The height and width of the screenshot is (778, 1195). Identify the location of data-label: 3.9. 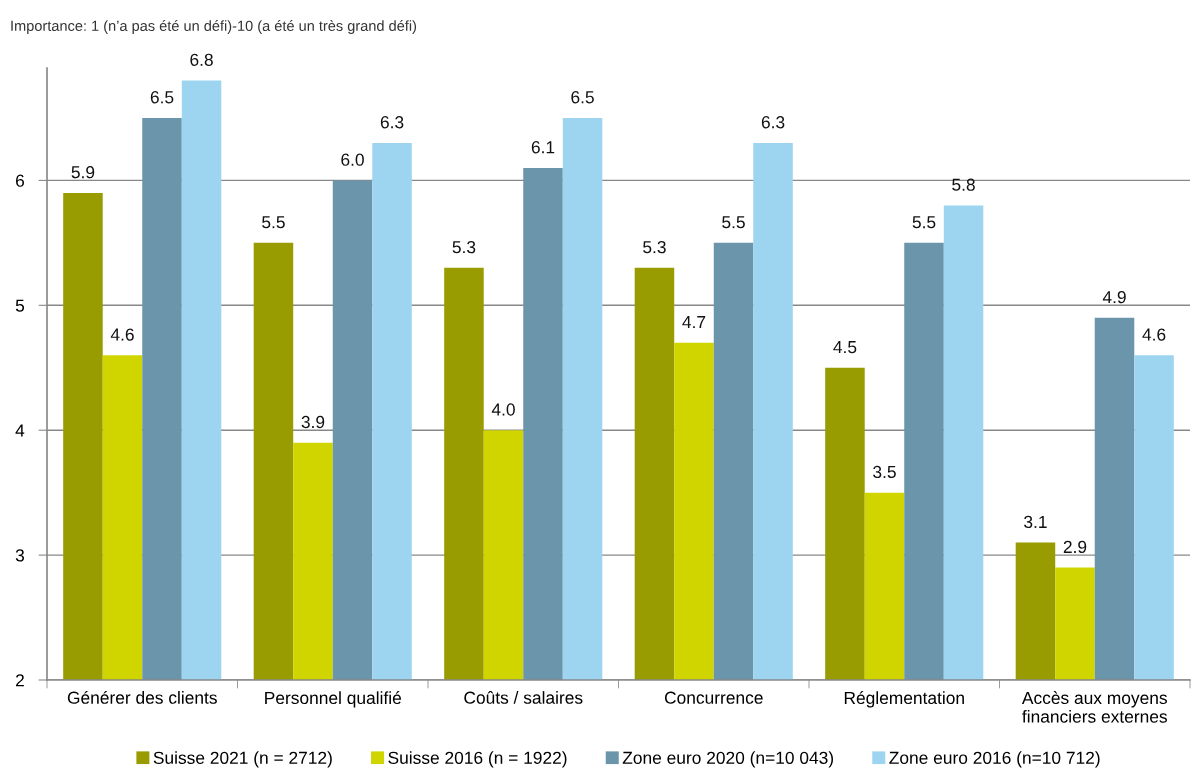
(313, 422).